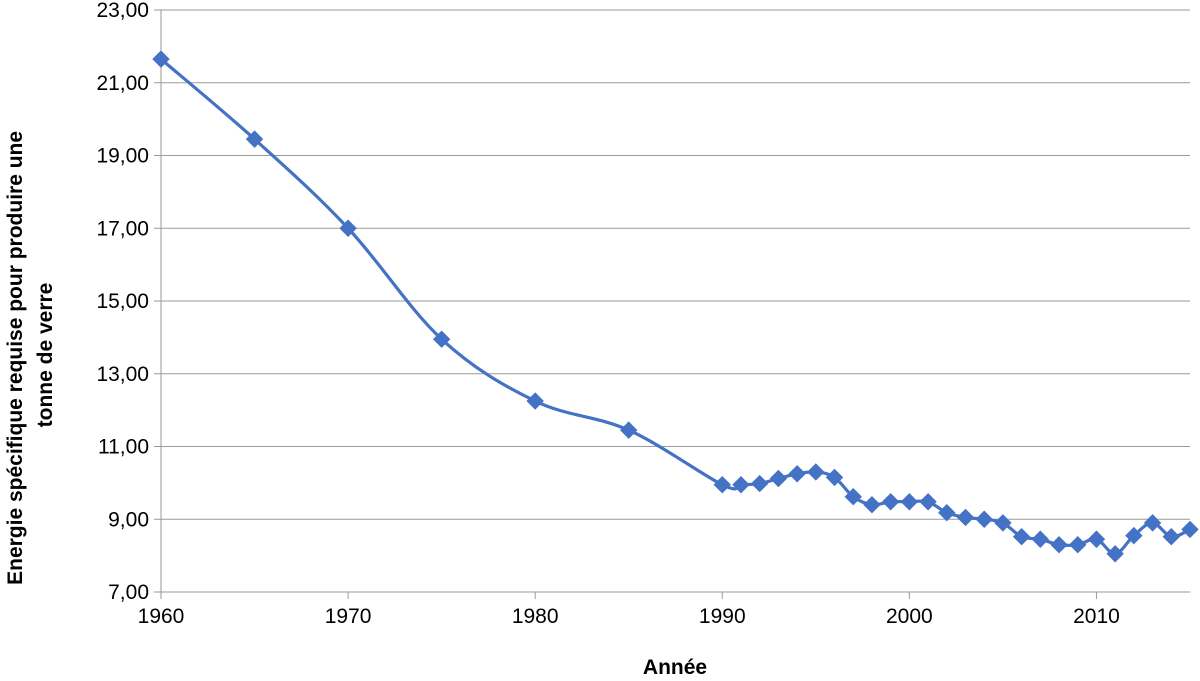 The height and width of the screenshot is (681, 1200). Describe the element at coordinates (348, 616) in the screenshot. I see `x-tick-label: 1970` at that location.